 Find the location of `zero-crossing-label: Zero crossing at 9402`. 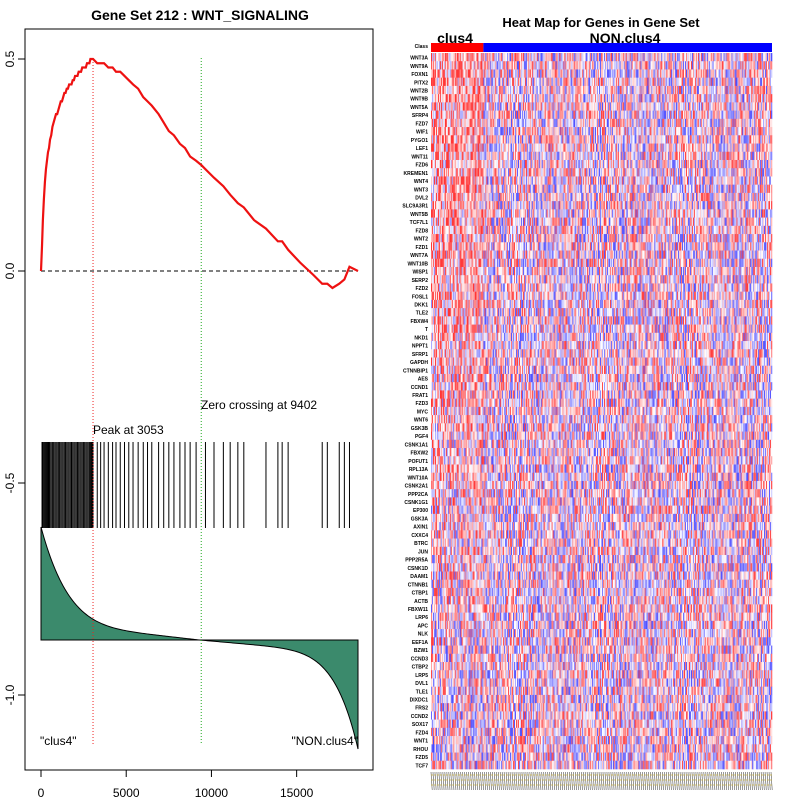

zero-crossing-label: Zero crossing at 9402 is located at coordinates (259, 405).